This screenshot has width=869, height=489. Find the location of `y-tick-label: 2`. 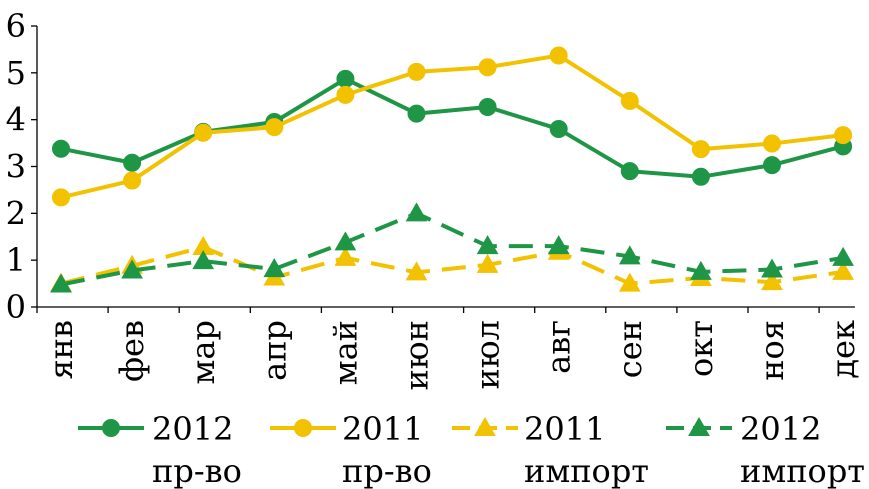

y-tick-label: 2 is located at coordinates (16, 213).